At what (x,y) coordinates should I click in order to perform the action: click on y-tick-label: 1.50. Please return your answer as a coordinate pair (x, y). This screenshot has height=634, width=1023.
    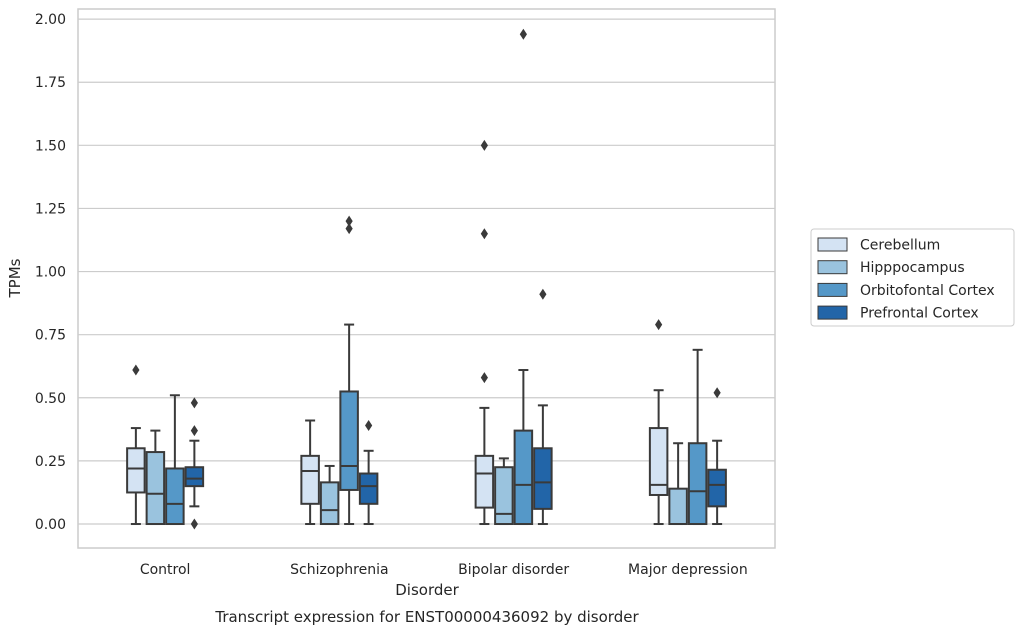
    Looking at the image, I should click on (50, 146).